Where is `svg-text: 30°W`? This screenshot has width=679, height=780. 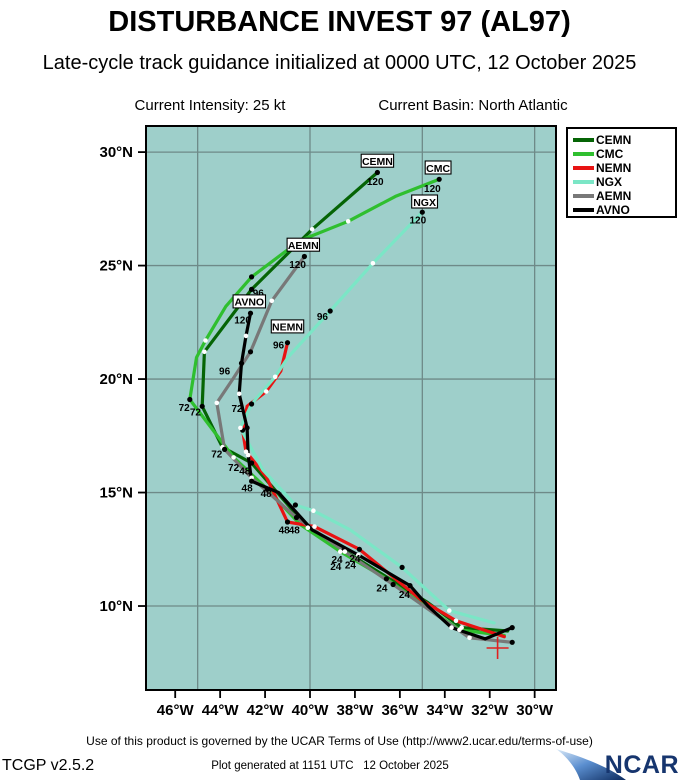 svg-text: 30°W is located at coordinates (535, 710).